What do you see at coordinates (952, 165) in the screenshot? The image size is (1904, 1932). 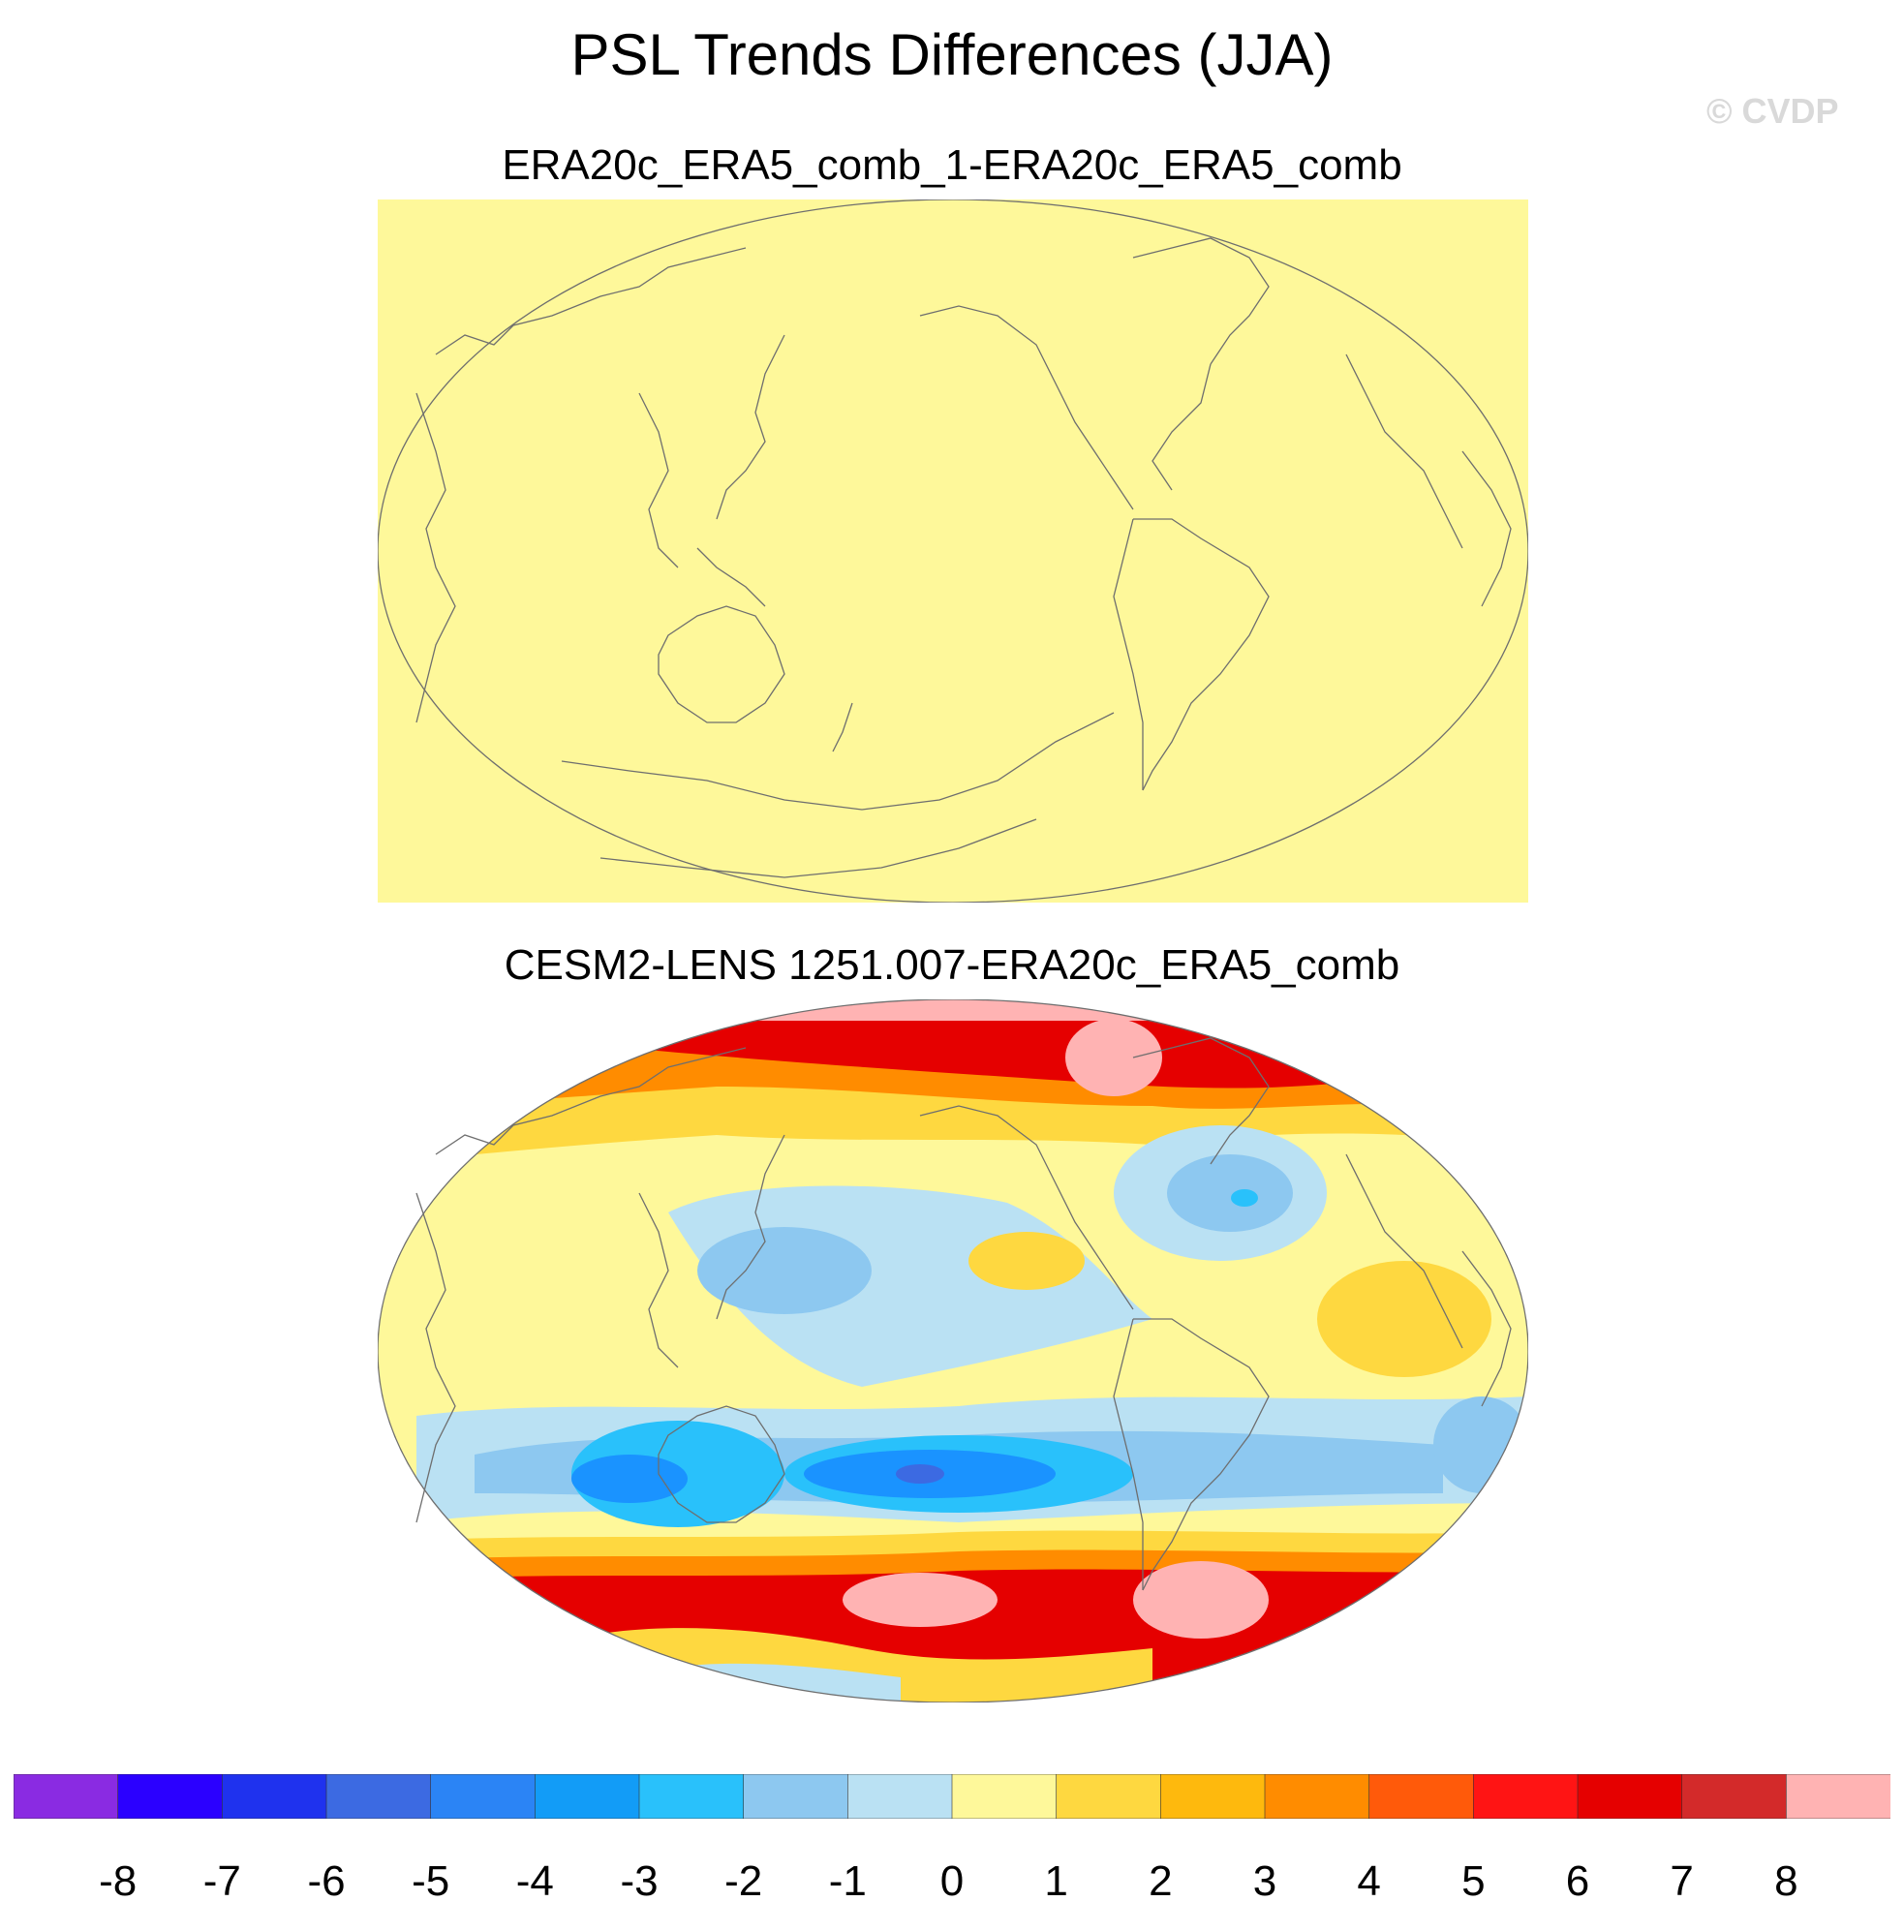 I see `panel-1-subtitle: ERA20c_ERA5_comb_1-ERA20c_ERA5_comb` at bounding box center [952, 165].